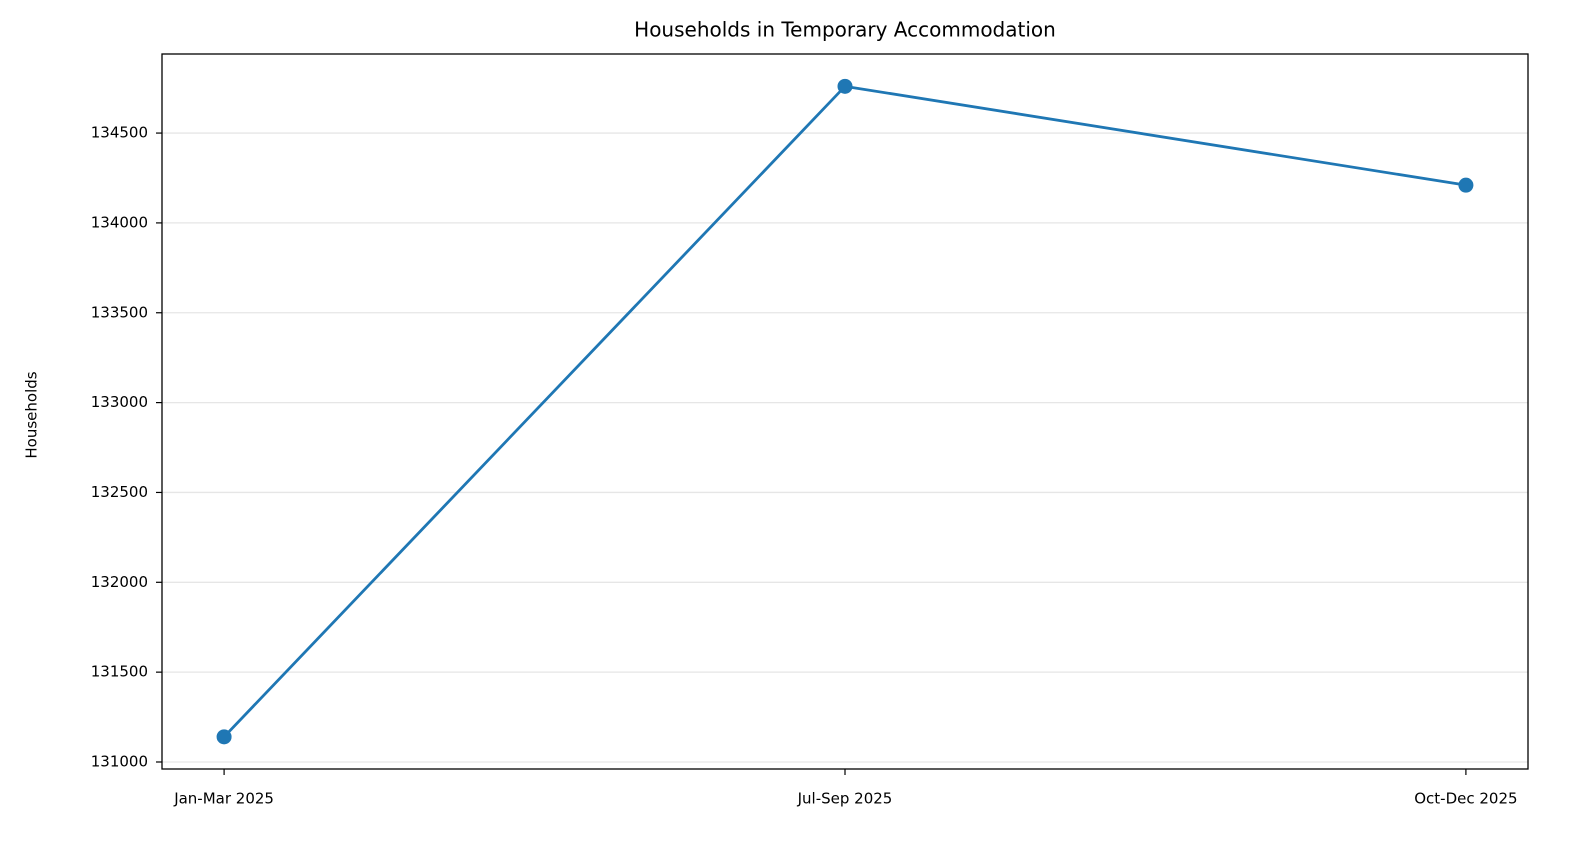  Describe the element at coordinates (1465, 799) in the screenshot. I see `x-tick-label: Oct-Dec 2025` at that location.